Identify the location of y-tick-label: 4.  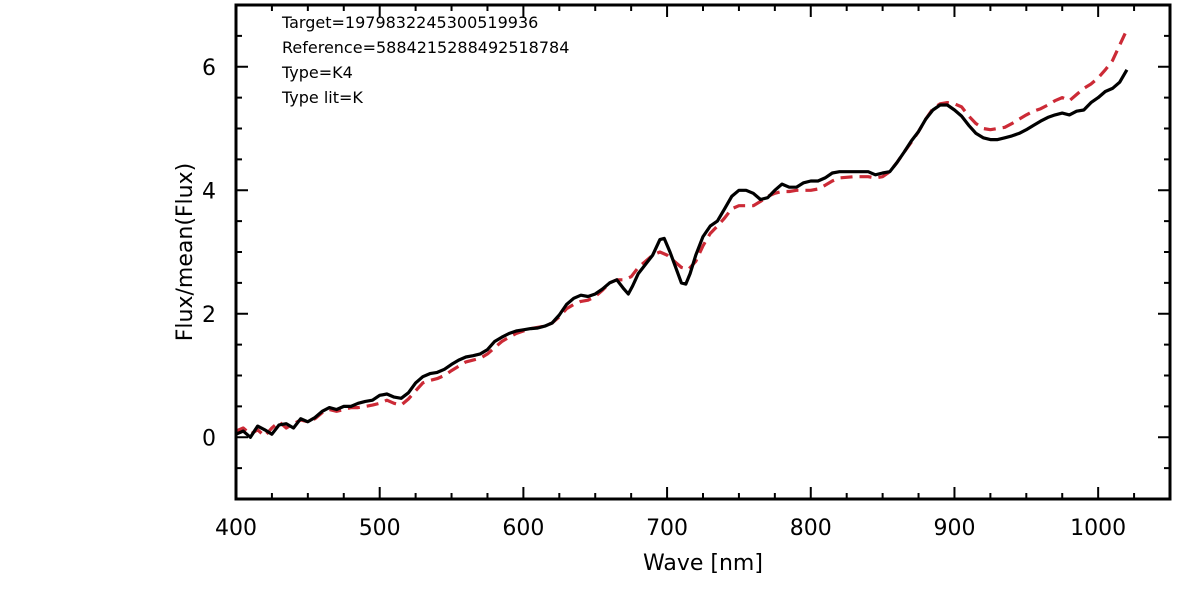
(209, 191).